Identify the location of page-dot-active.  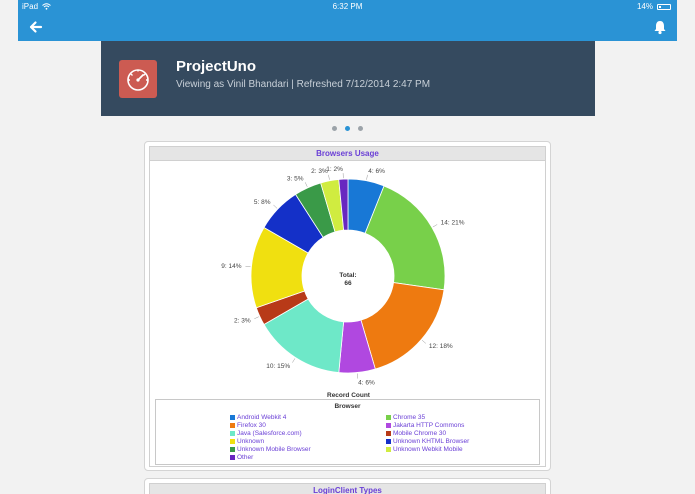
(347, 128).